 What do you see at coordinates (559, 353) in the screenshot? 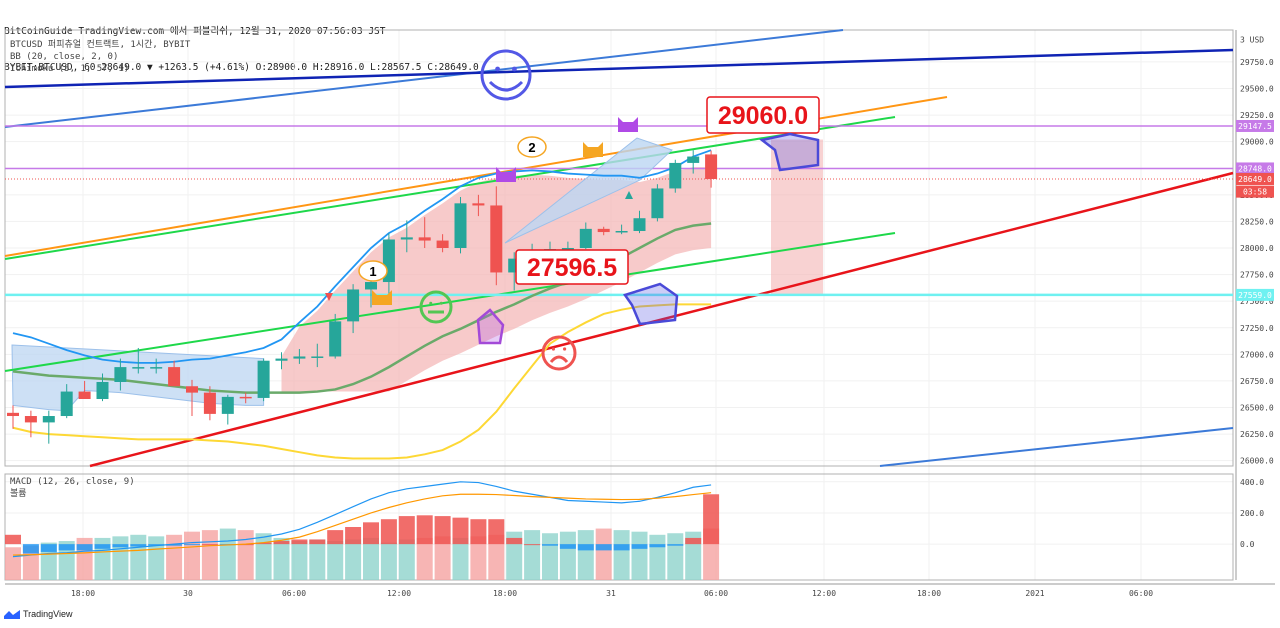
I see `sad-face-icon` at bounding box center [559, 353].